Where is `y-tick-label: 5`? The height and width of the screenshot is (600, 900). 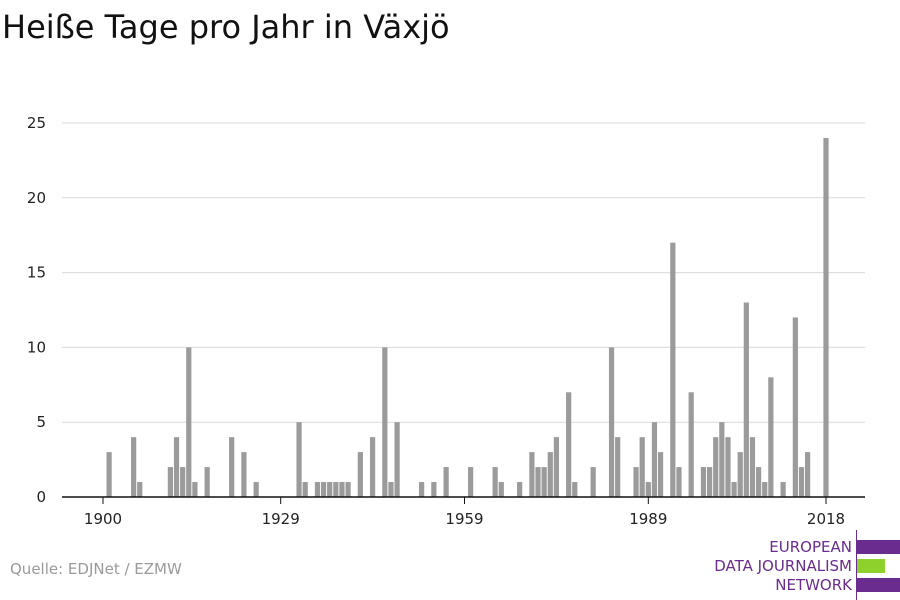 y-tick-label: 5 is located at coordinates (41, 422).